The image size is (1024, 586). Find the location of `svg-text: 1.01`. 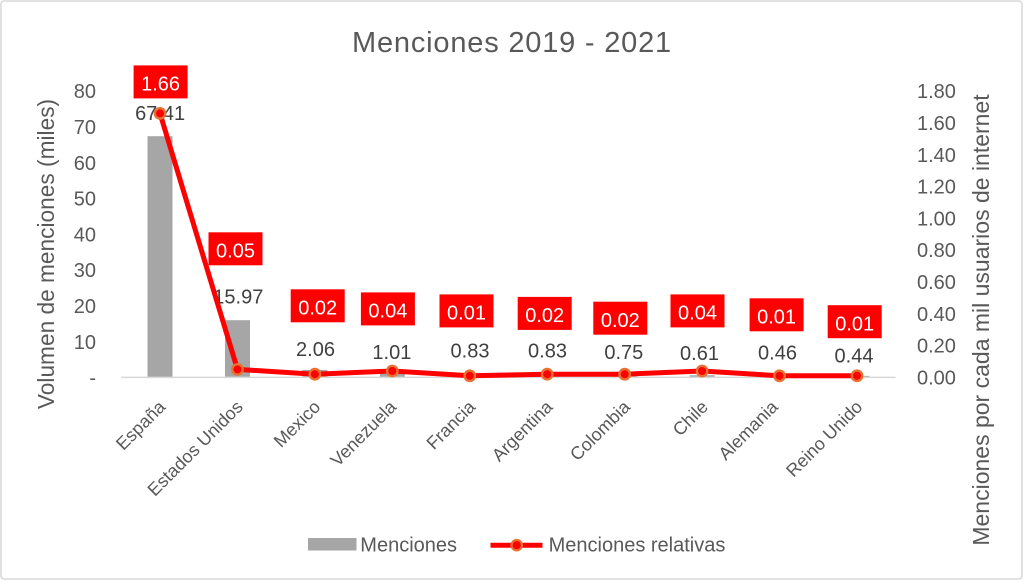

svg-text: 1.01 is located at coordinates (391, 353).